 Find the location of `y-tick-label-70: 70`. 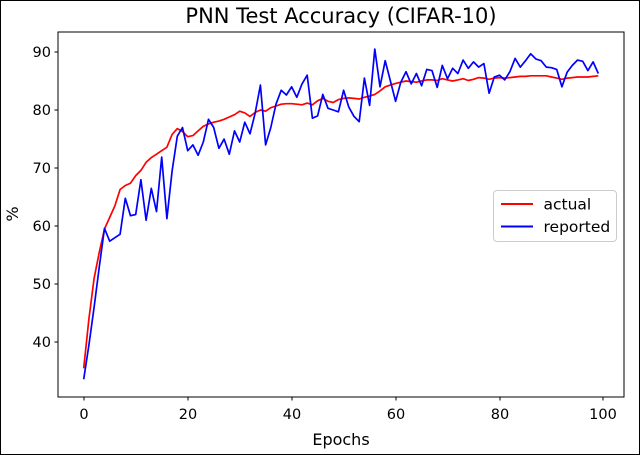

y-tick-label-70: 70 is located at coordinates (42, 169).